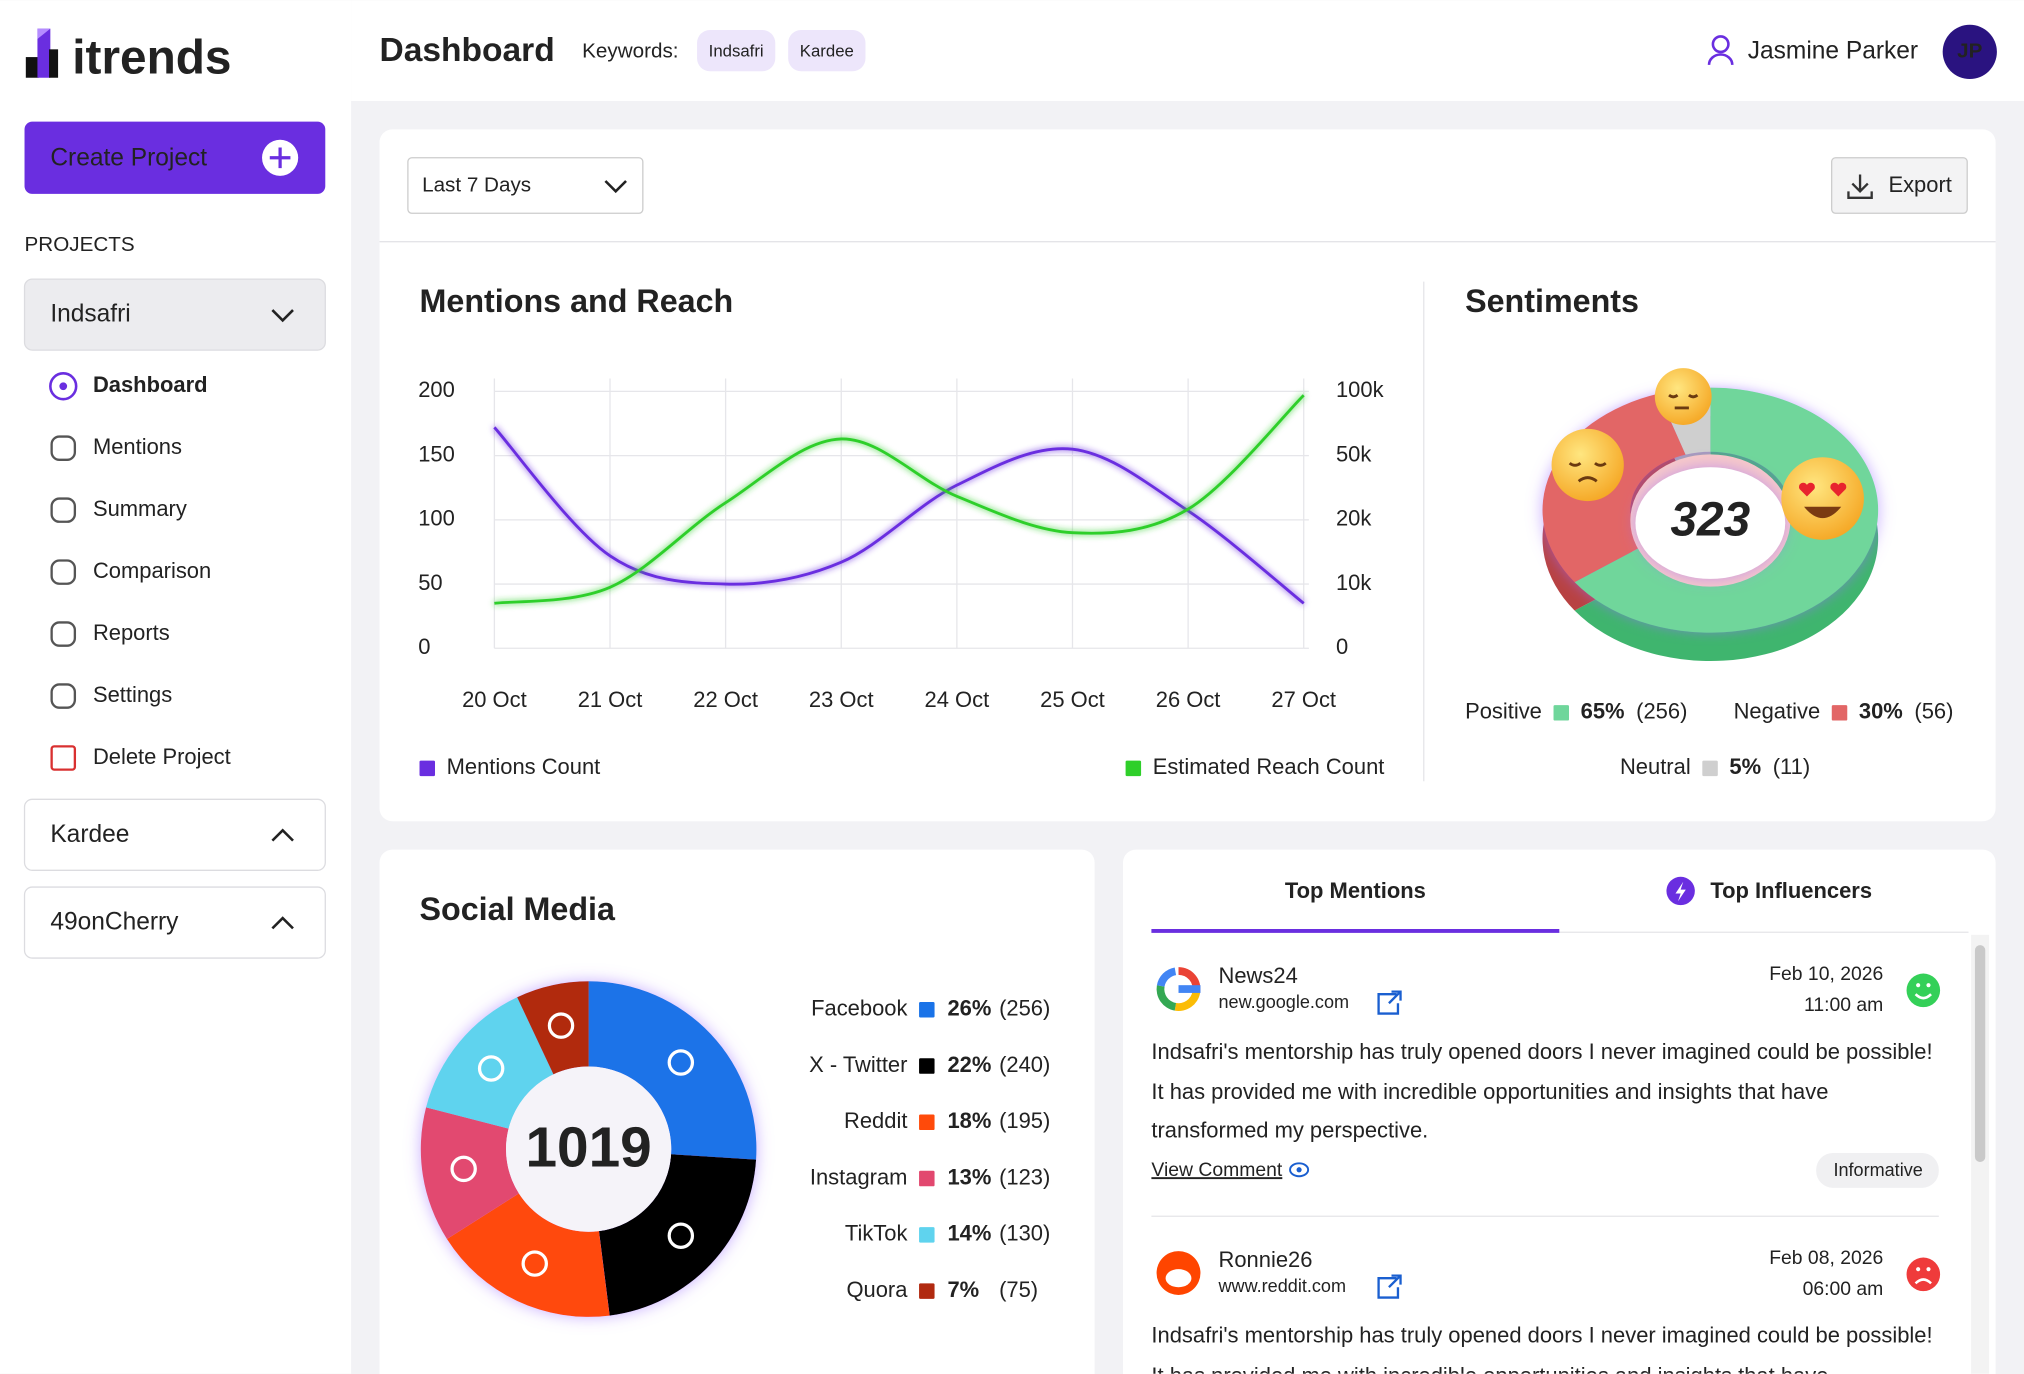  I want to click on date-range-select, so click(525, 185).